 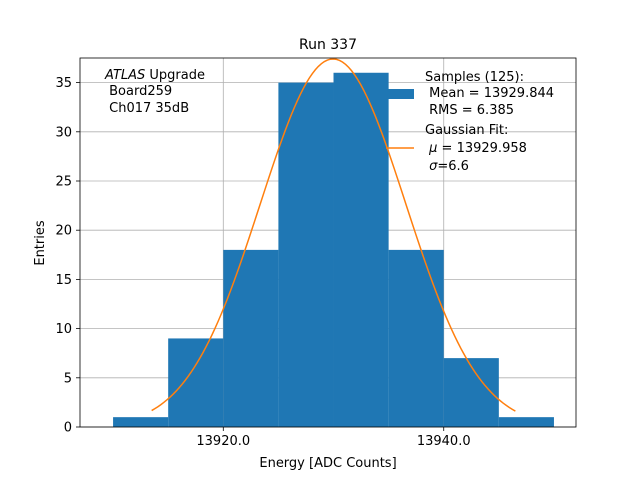 I want to click on y-tick-label: 20, so click(x=63, y=231).